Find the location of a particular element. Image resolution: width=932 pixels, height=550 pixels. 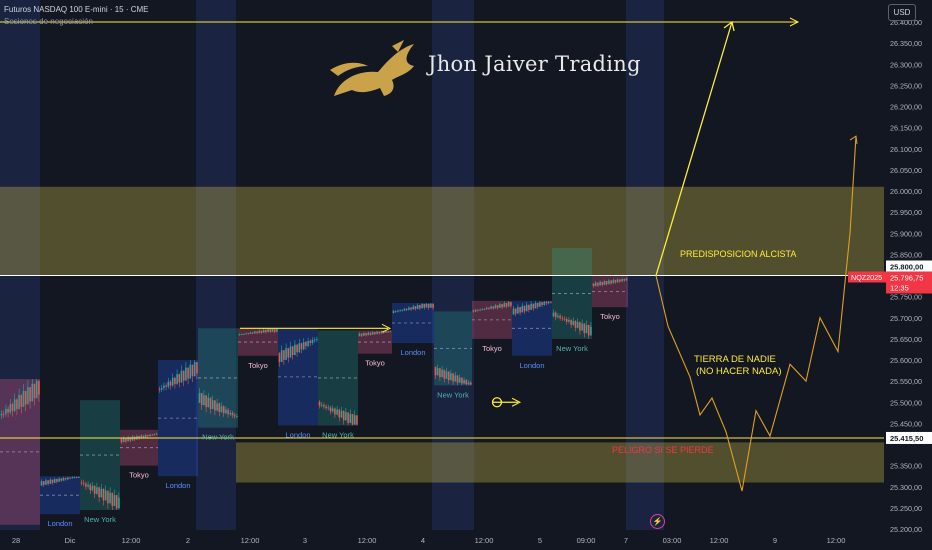

price-tick-label: 26.000,00 is located at coordinates (906, 191).